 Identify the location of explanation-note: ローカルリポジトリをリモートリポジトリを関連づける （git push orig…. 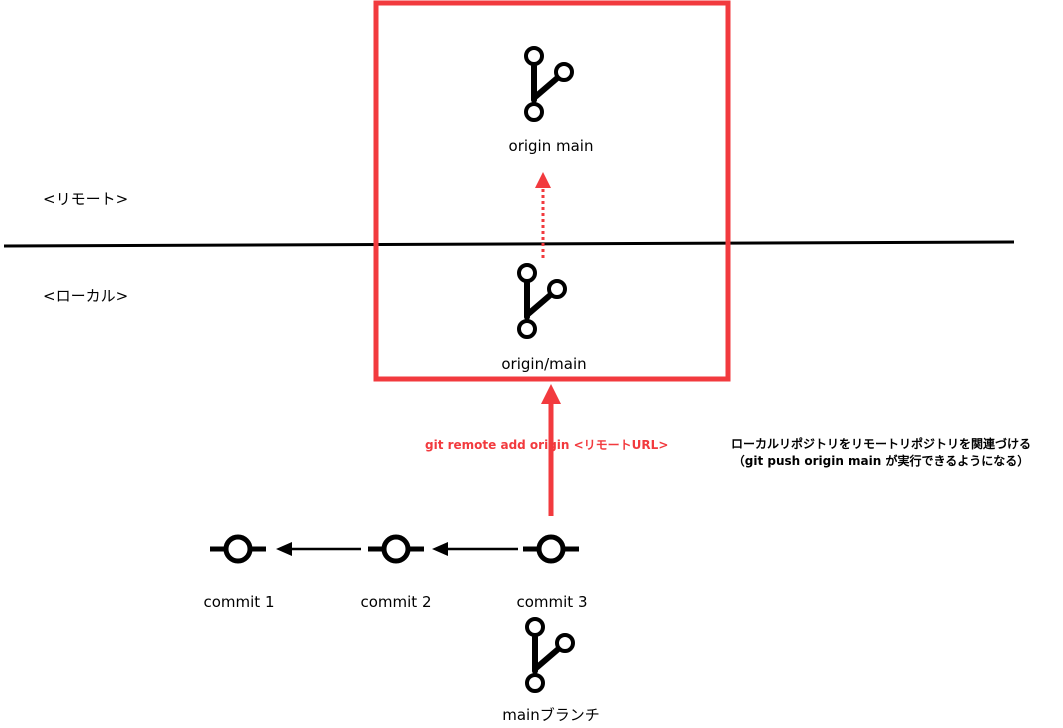
(881, 453).